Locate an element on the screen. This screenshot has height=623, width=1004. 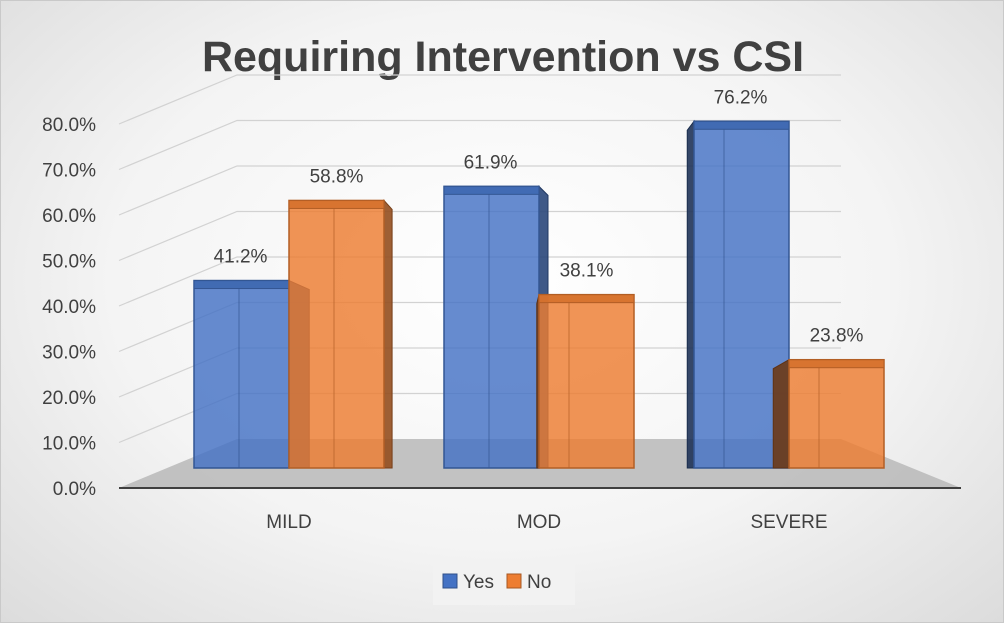
x-category-label: MILD is located at coordinates (288, 522).